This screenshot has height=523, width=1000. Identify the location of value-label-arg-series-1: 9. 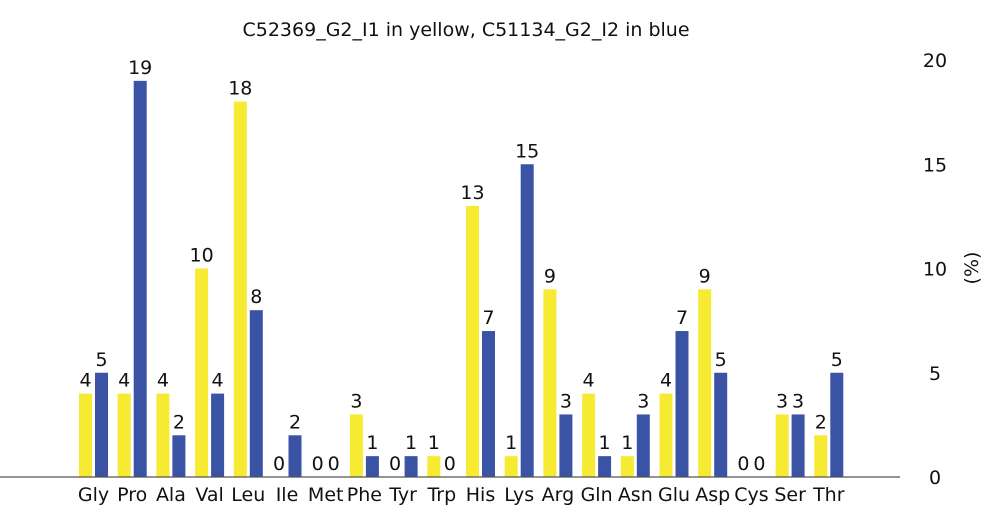
(550, 276).